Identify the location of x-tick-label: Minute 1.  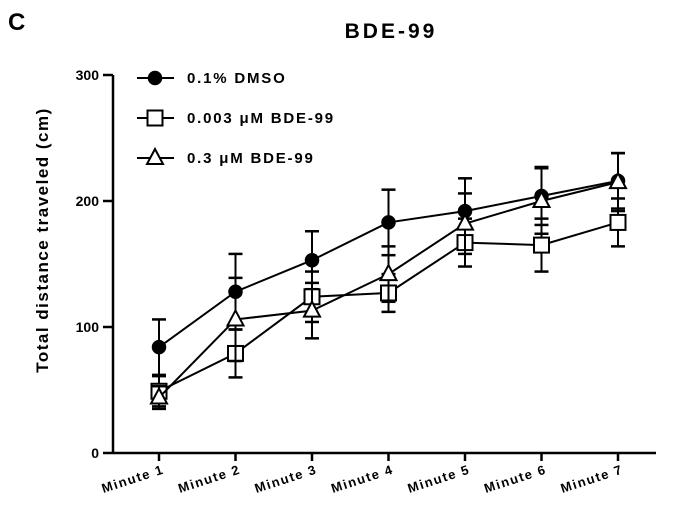
(133, 479).